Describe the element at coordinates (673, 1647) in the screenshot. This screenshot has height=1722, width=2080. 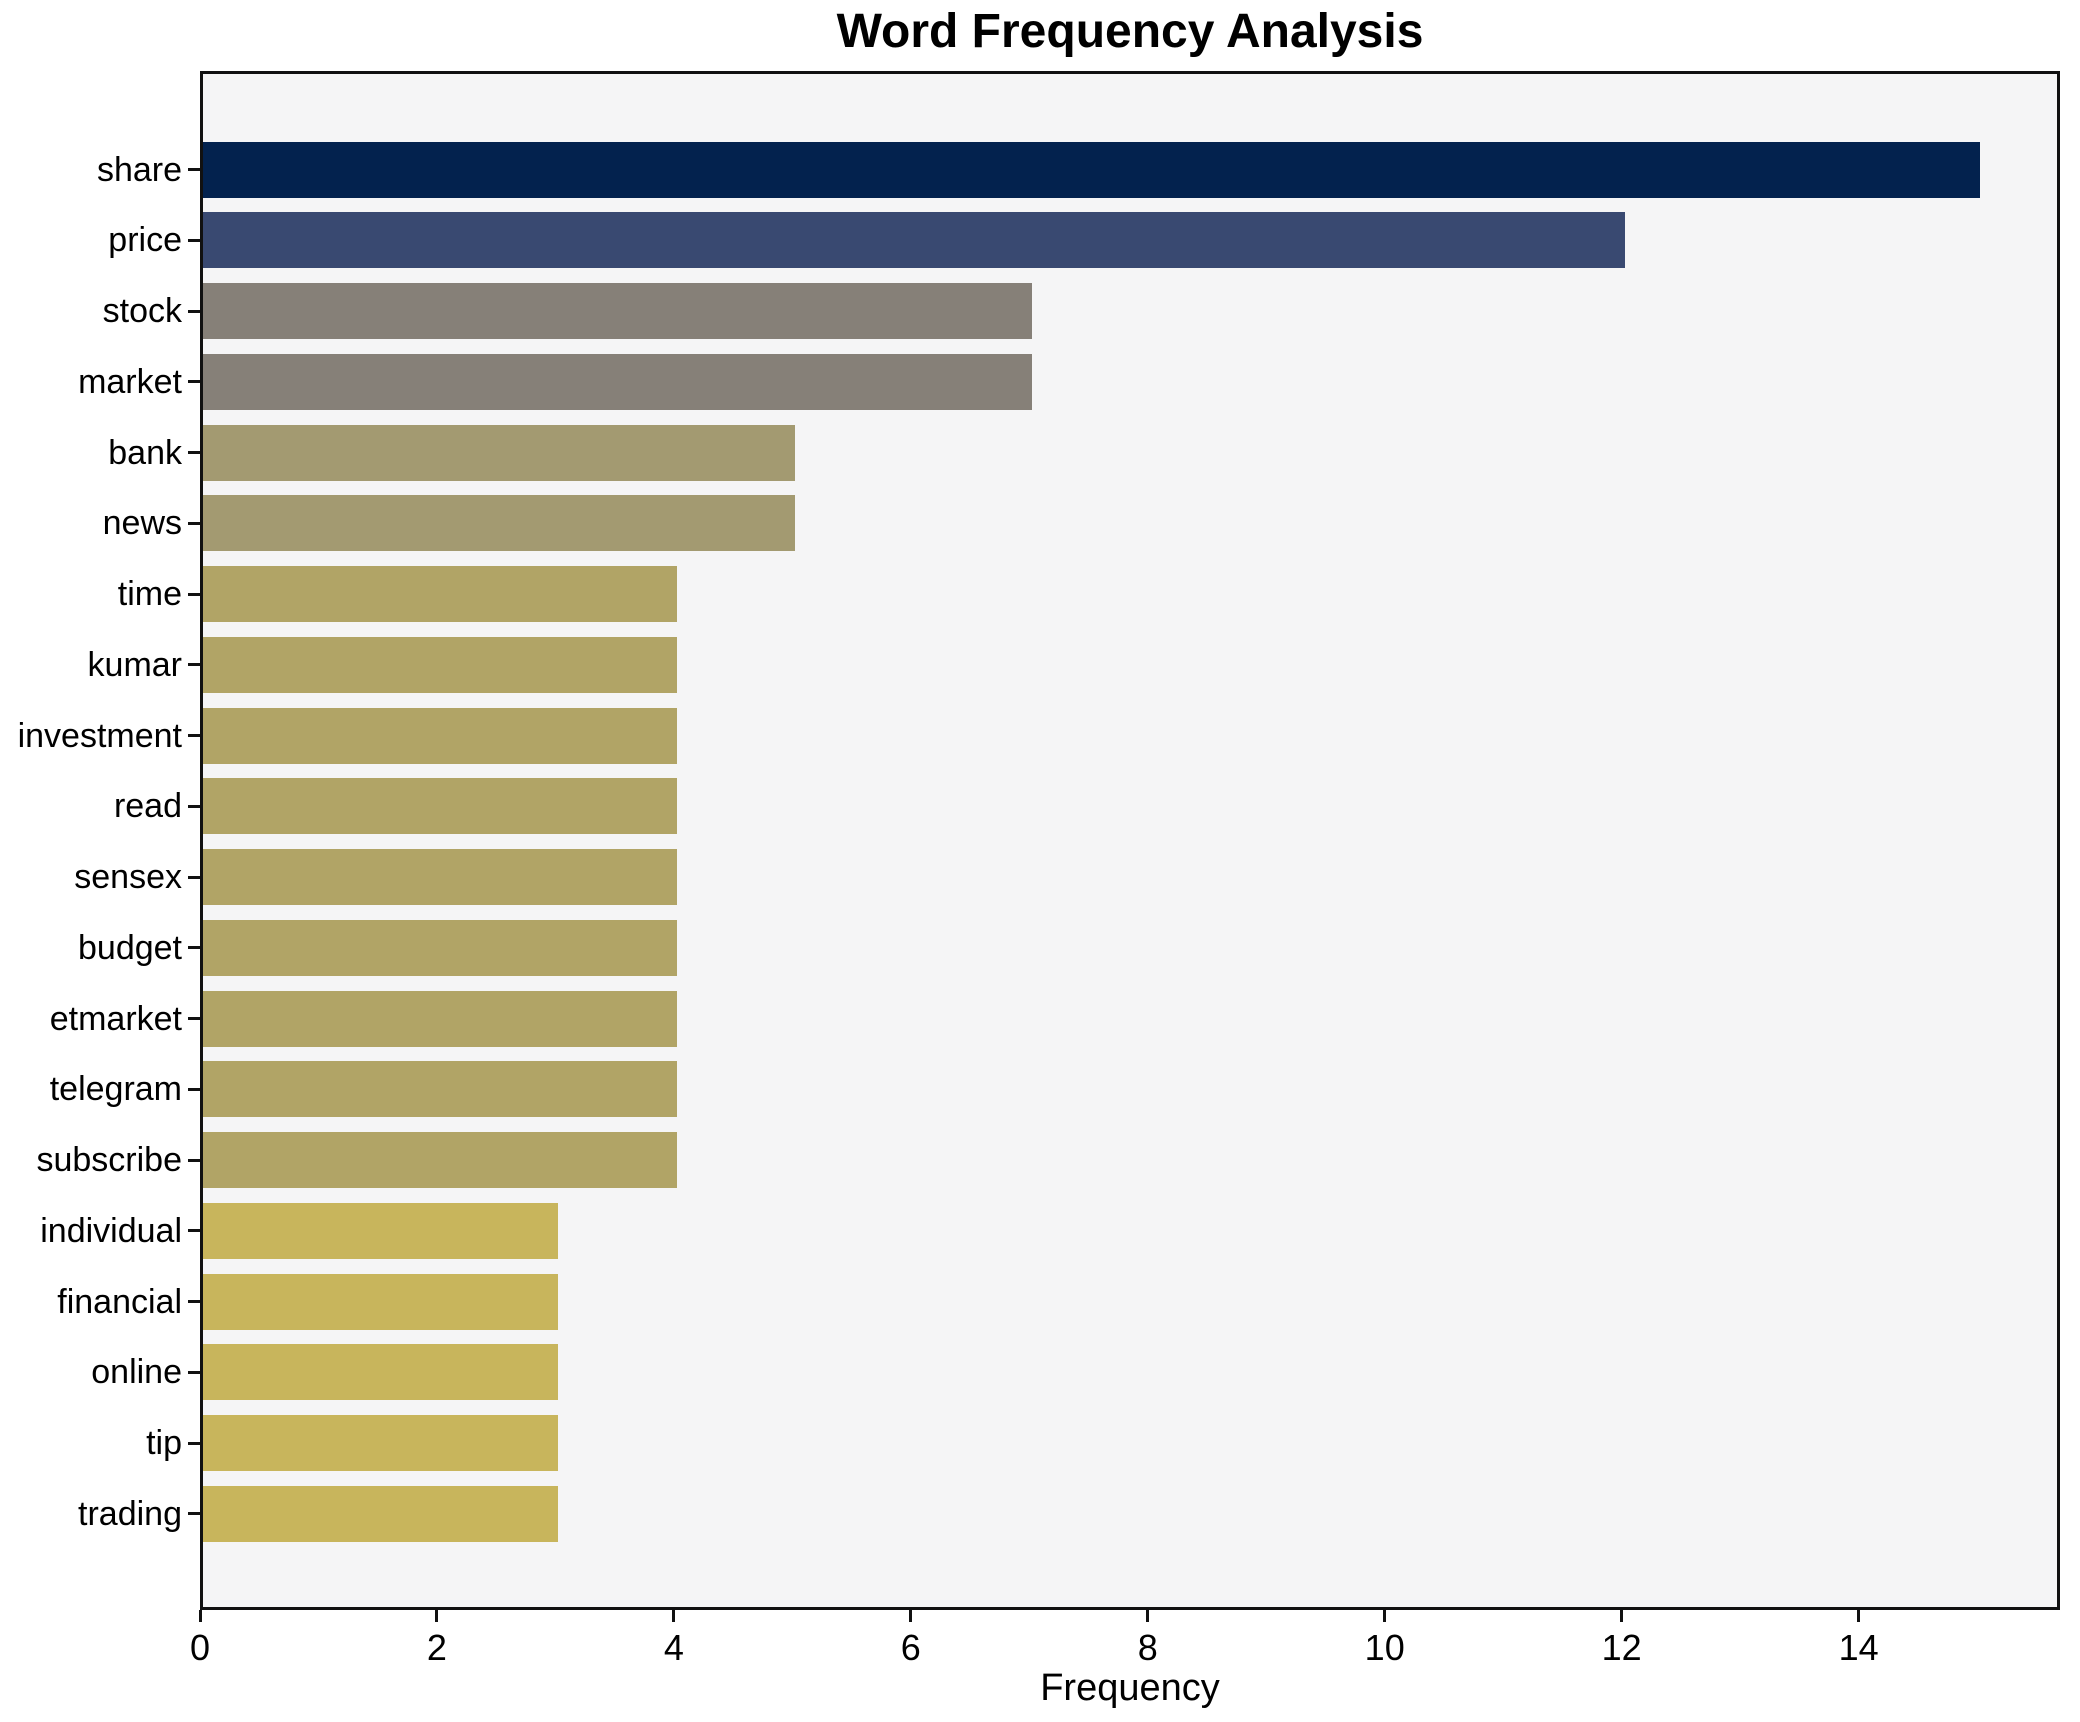
I see `x-tick-label-4: 4` at that location.